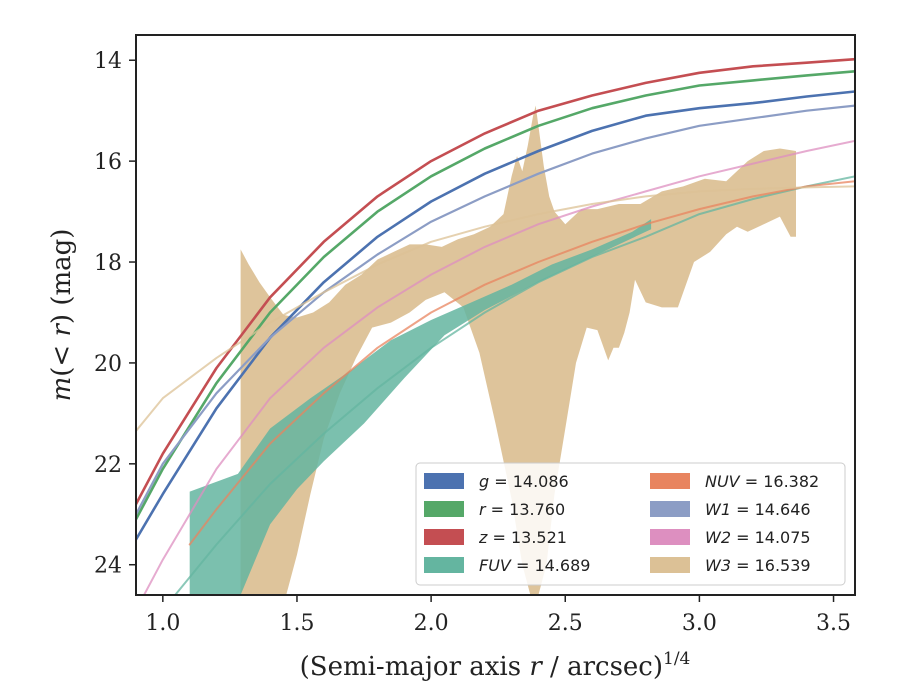 The image size is (900, 700). Describe the element at coordinates (699, 623) in the screenshot. I see `x-tick-label: 3.0` at that location.